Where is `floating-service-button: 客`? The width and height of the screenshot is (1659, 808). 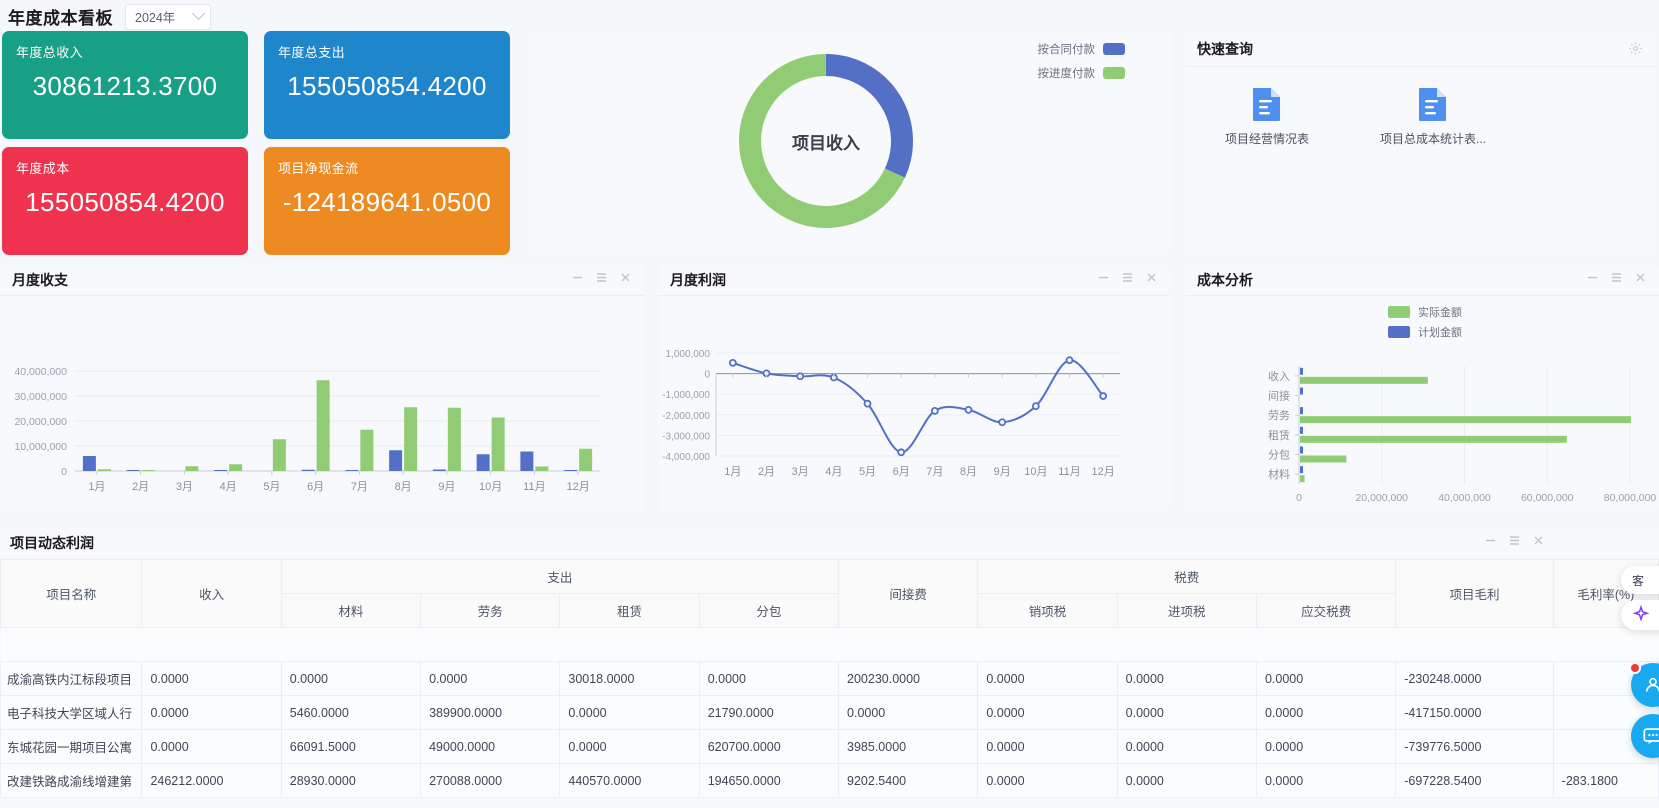
floating-service-button: 客 is located at coordinates (1640, 580).